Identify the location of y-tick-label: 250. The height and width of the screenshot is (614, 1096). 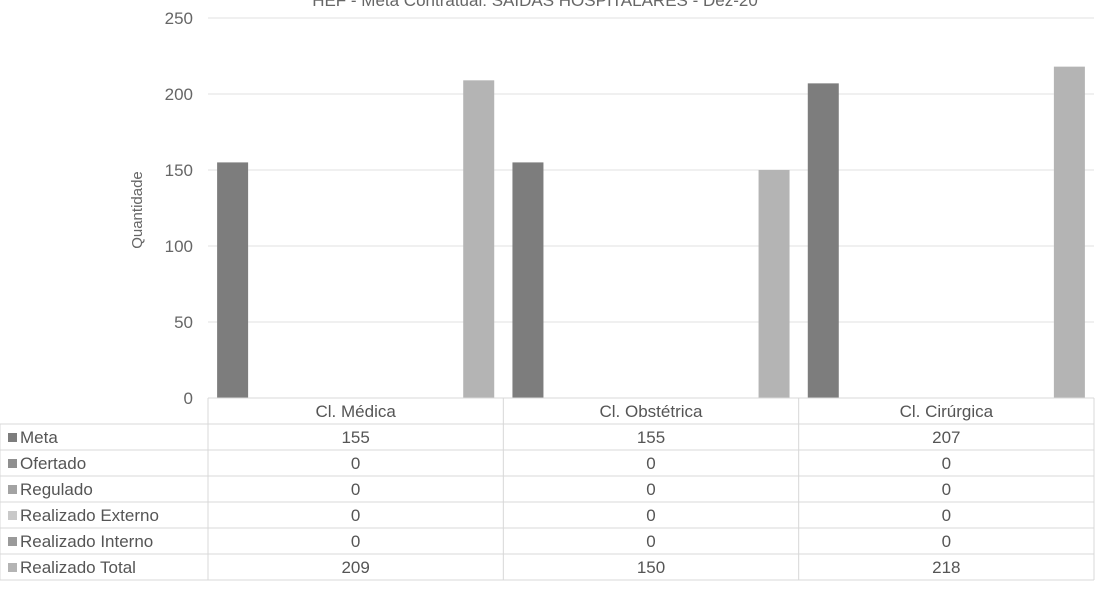
(179, 18).